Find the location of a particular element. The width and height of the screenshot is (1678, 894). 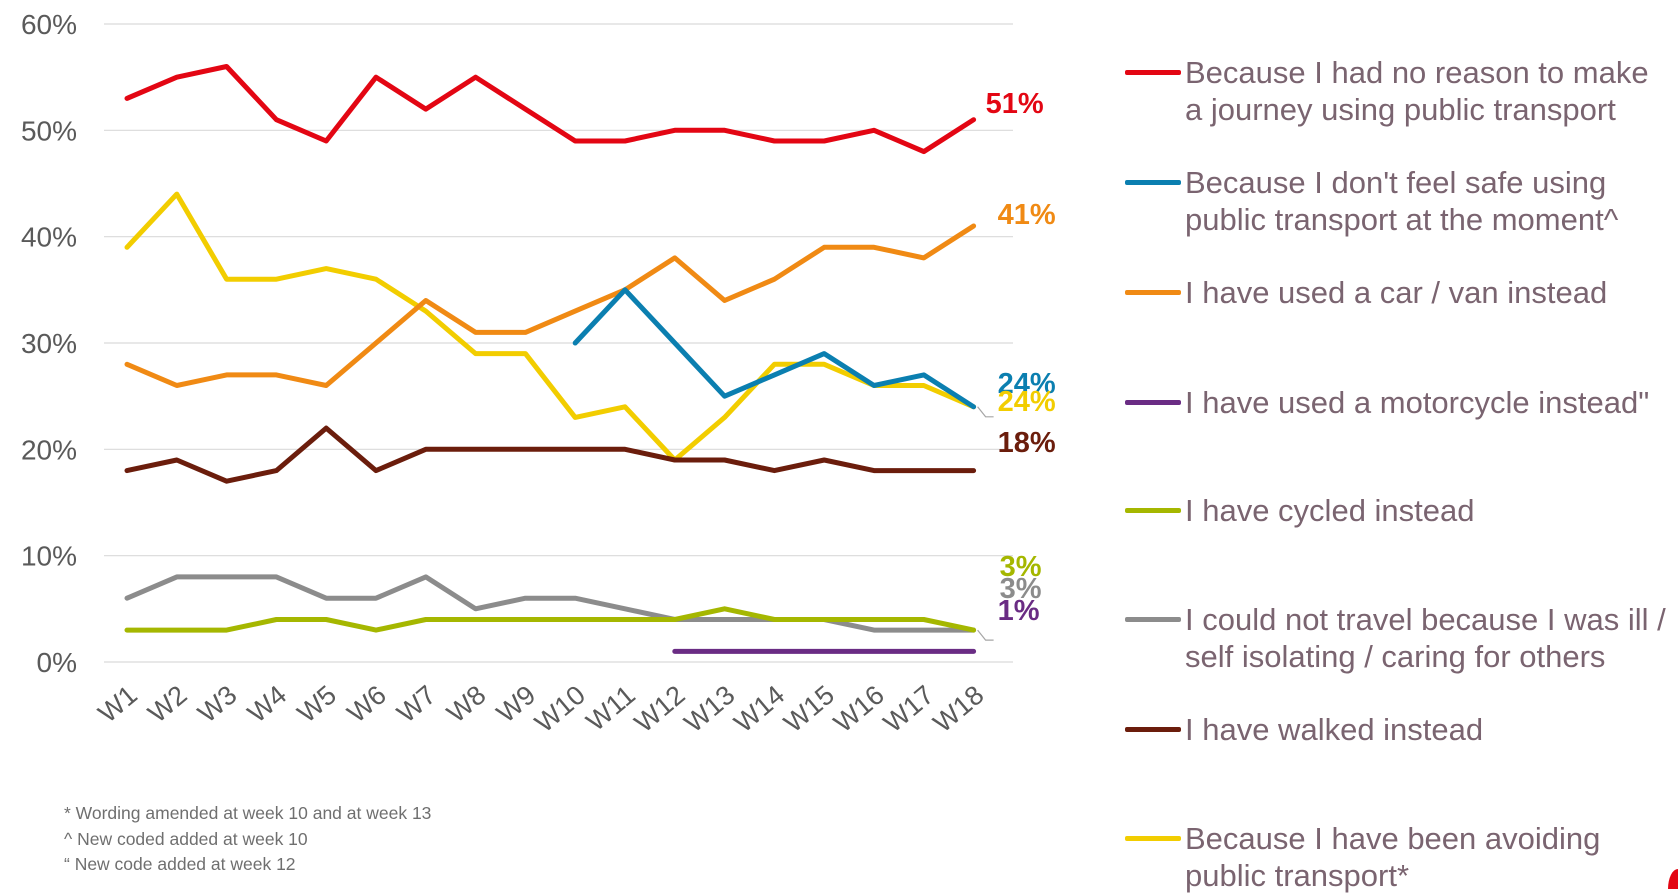

y-axis-ticks: 0% 10% 20% 30% 40% 50% 60% is located at coordinates (49, 343).